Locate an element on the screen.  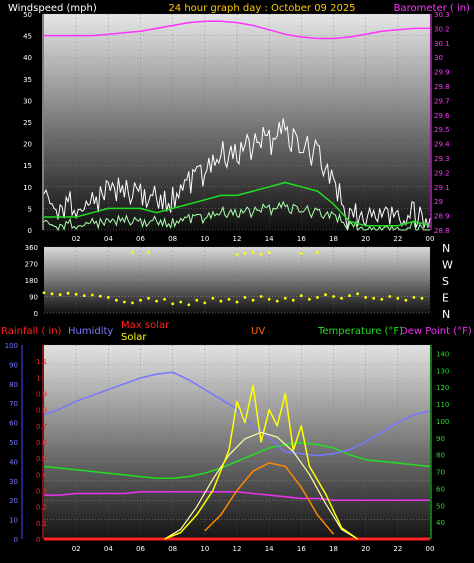
baro-tick-label: 29.3 is located at coordinates (442, 159).